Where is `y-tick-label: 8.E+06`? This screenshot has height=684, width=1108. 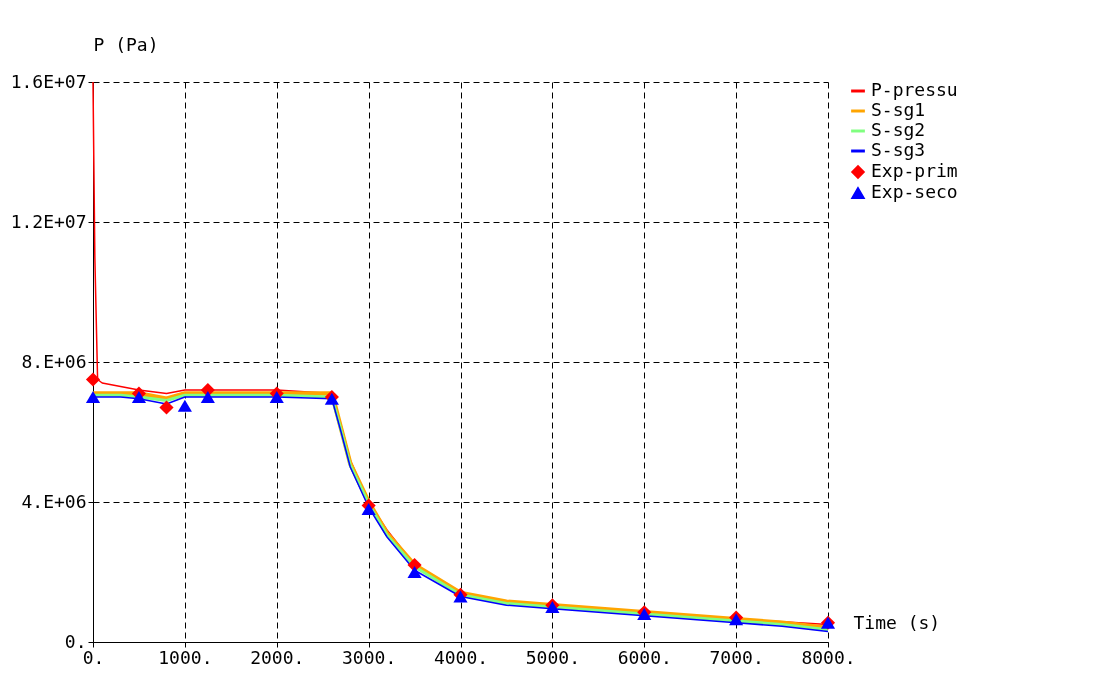 y-tick-label: 8.E+06 is located at coordinates (54, 361).